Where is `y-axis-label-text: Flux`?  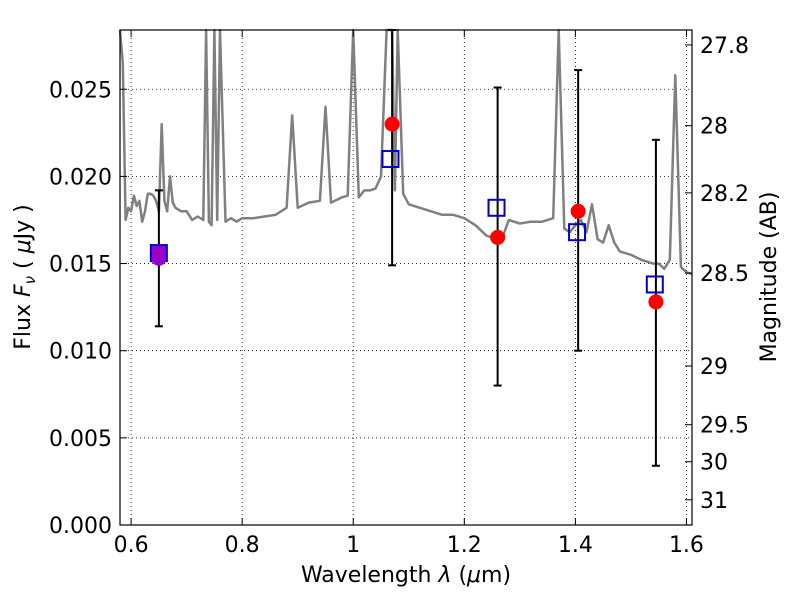
y-axis-label-text: Flux is located at coordinates (23, 323).